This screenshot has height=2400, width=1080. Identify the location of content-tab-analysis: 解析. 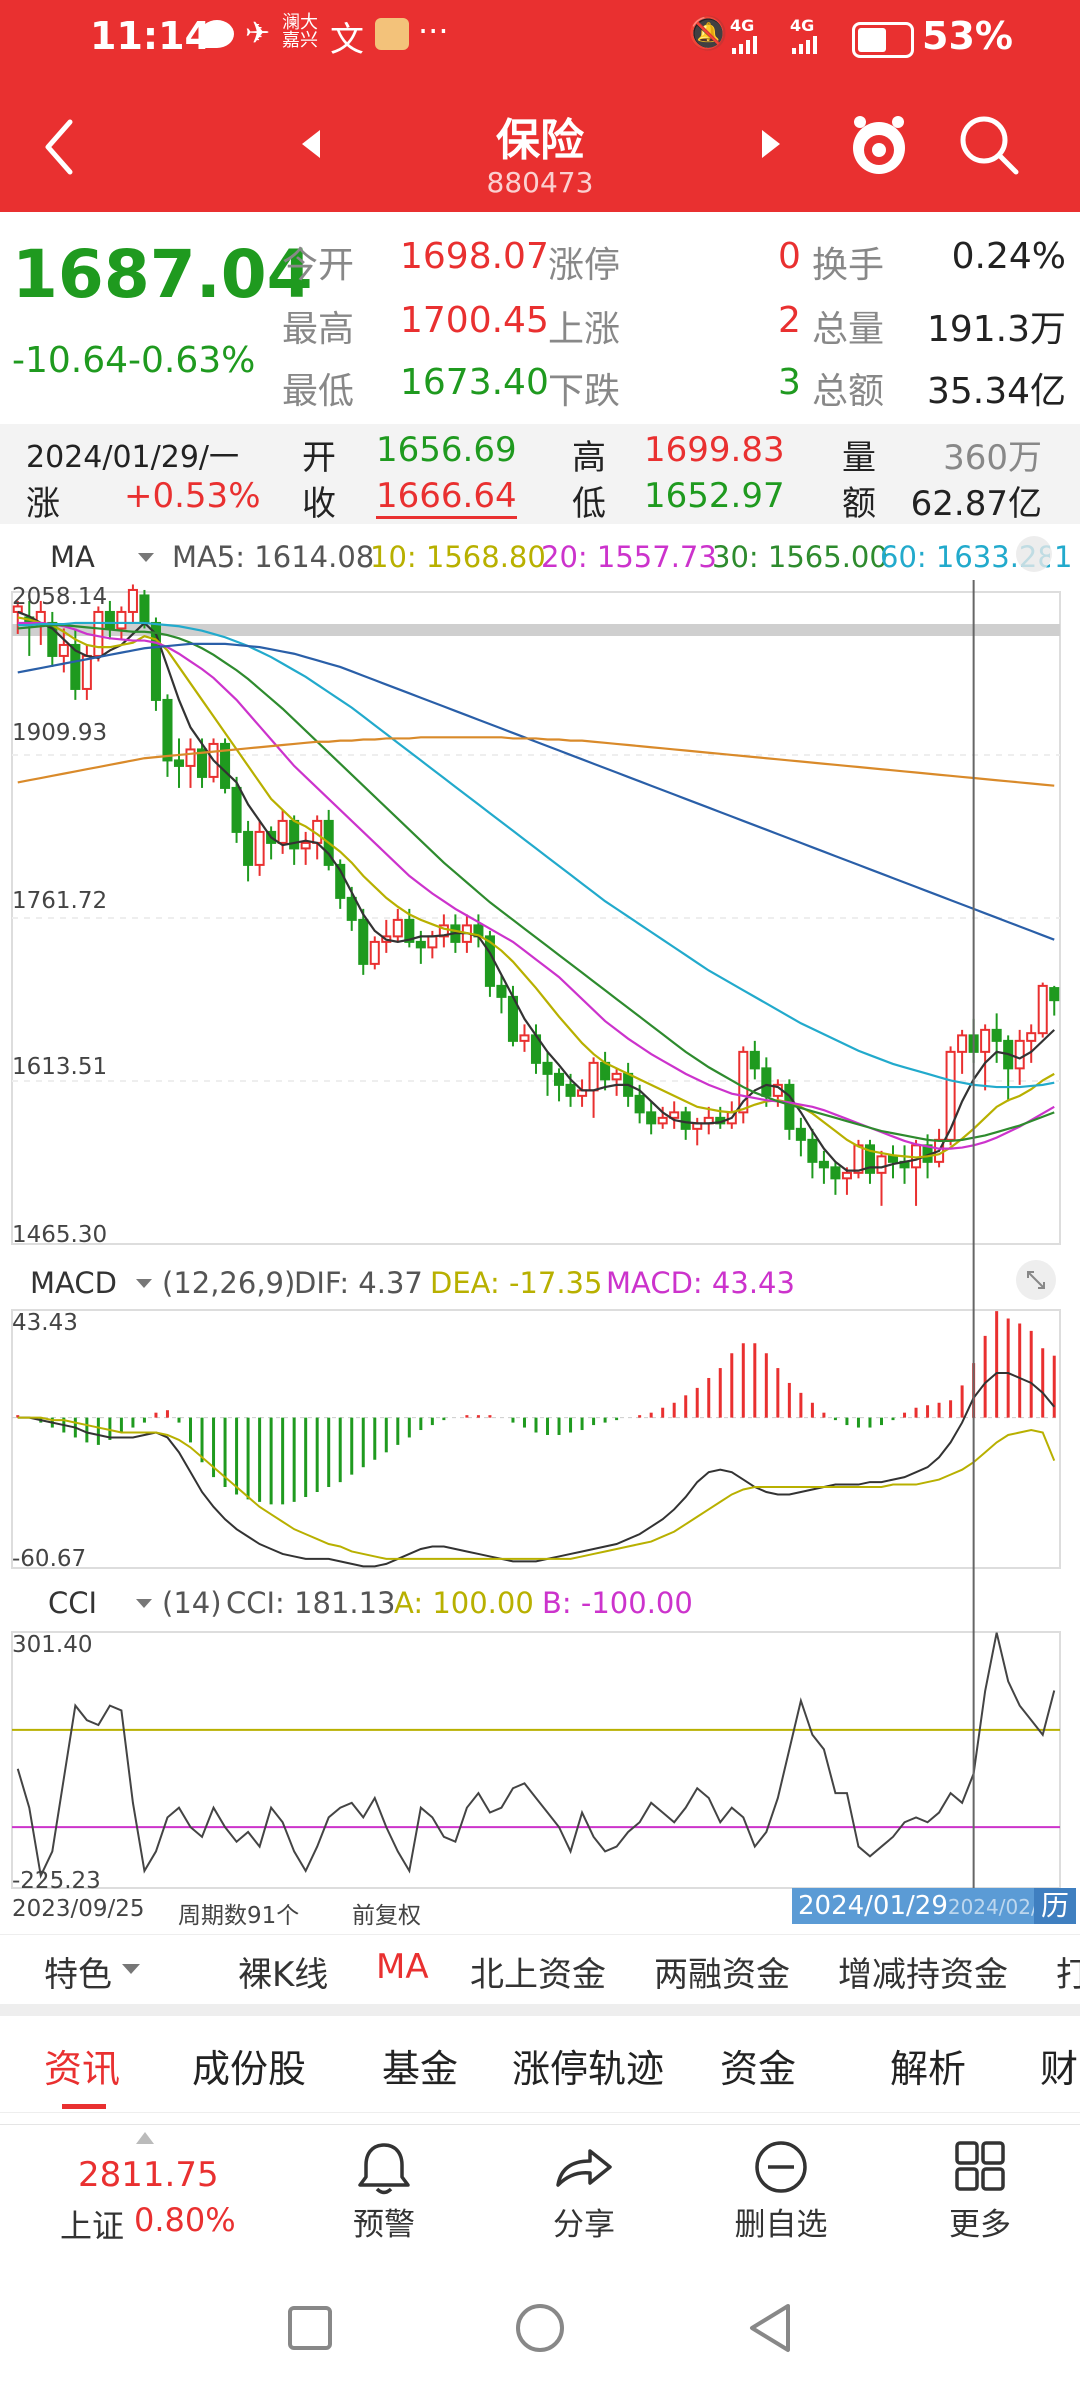
(928, 2069).